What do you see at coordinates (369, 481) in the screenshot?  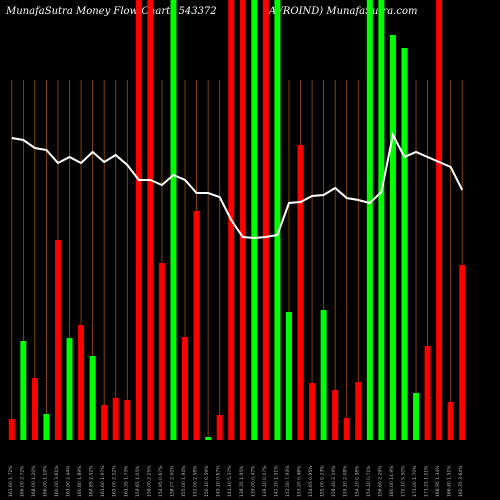 I see `x-tick-label: 153.10 0.71%` at bounding box center [369, 481].